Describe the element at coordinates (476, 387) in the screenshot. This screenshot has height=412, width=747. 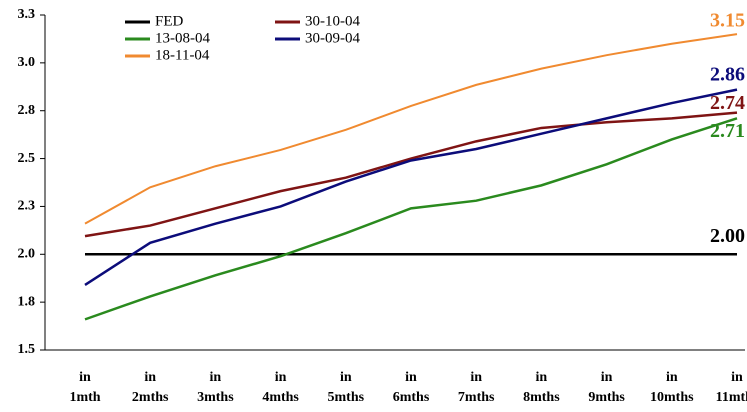
I see `x-tick-label: in 7mths` at that location.